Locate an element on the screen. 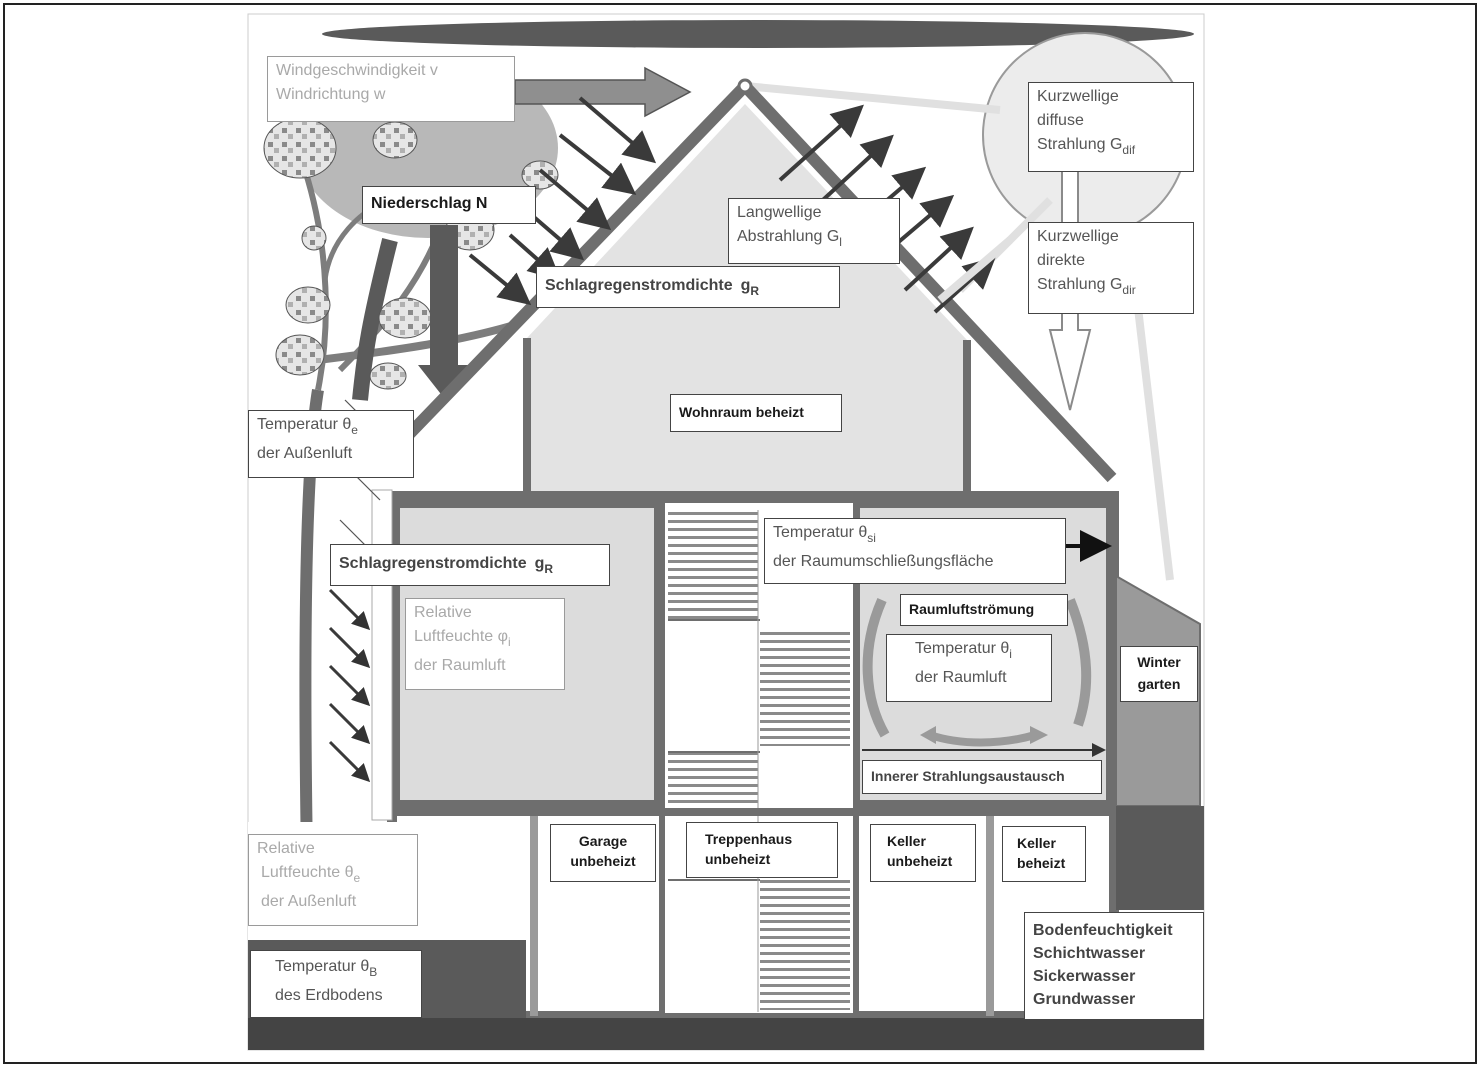  internal-radiation-label: Innerer Strahlungsaustausch is located at coordinates (982, 777).